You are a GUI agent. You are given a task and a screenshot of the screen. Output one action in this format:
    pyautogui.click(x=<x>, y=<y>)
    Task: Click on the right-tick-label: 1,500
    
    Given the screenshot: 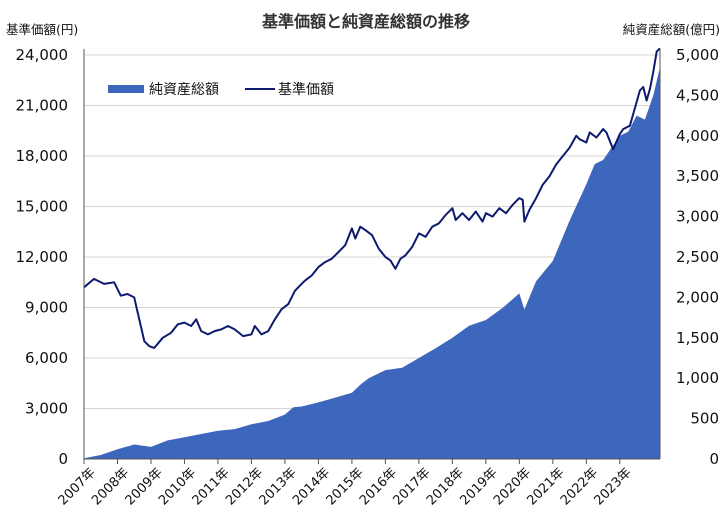 What is the action you would take?
    pyautogui.click(x=697, y=338)
    